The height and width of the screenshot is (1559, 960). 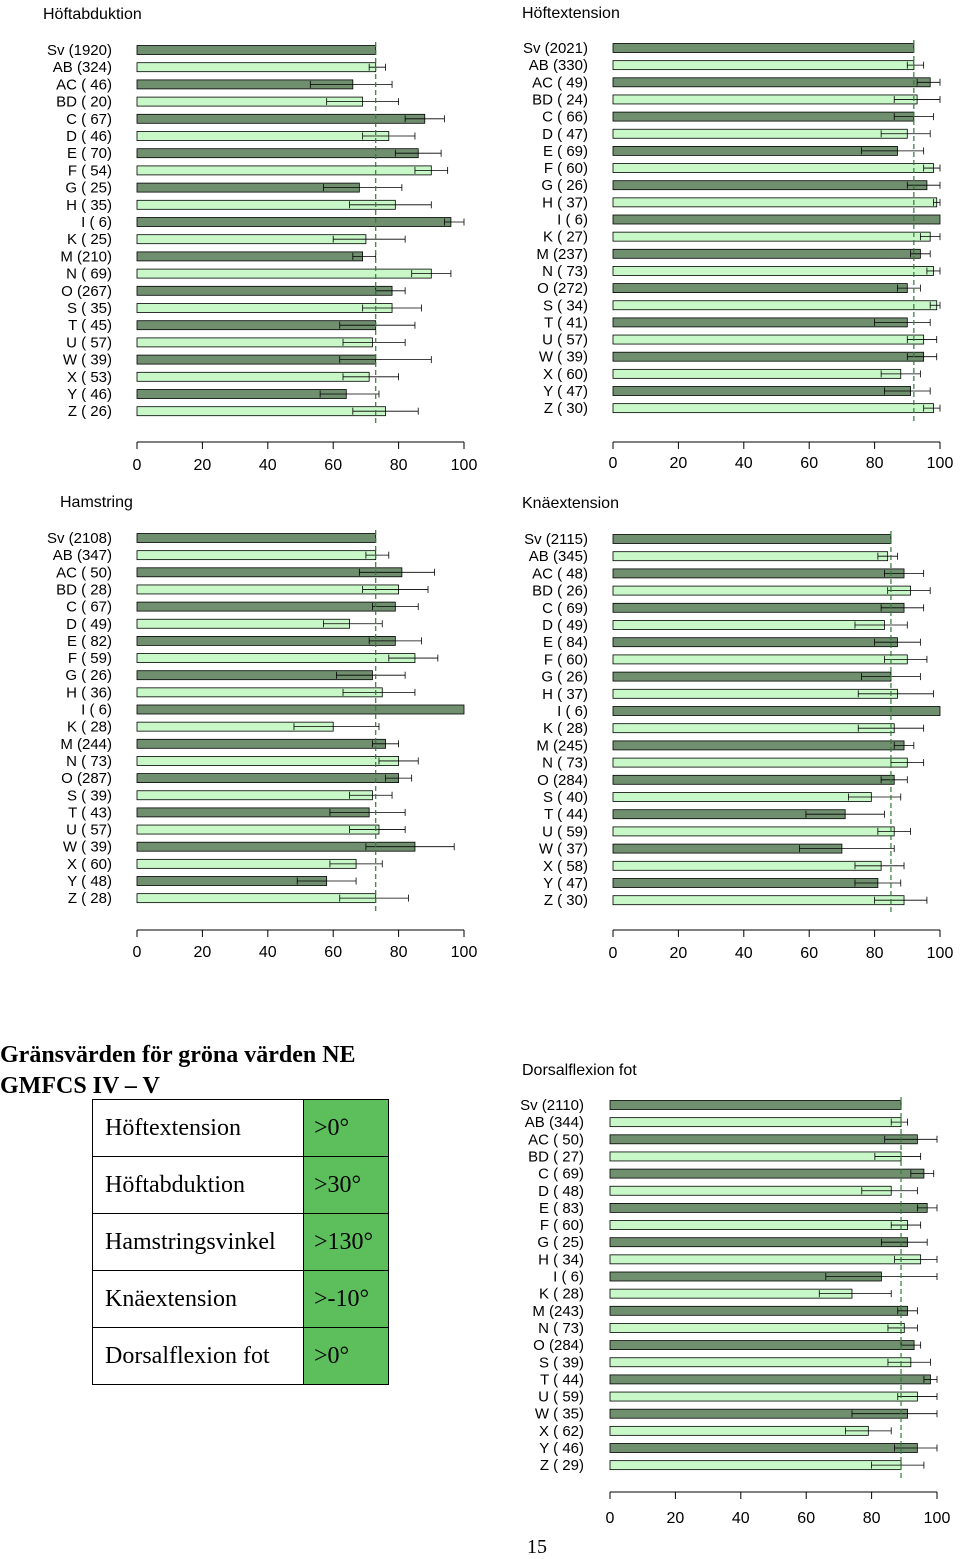 What do you see at coordinates (560, 573) in the screenshot?
I see `category-label: AC ( 48)` at bounding box center [560, 573].